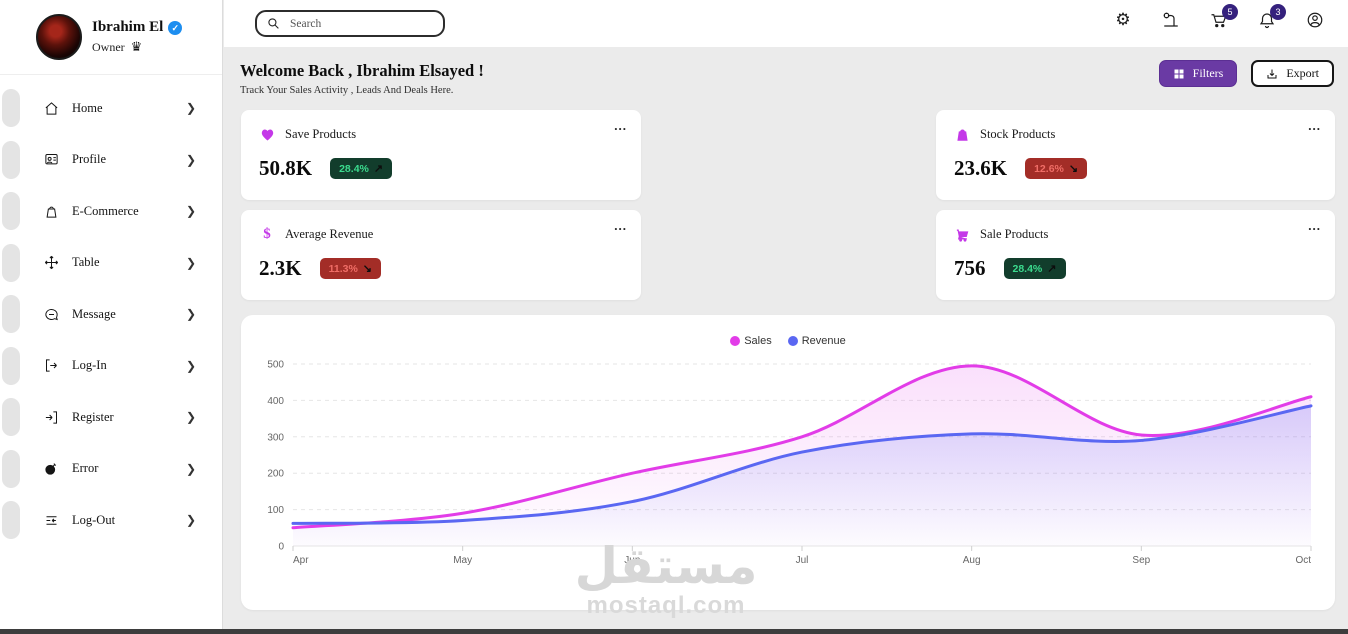 This screenshot has height=634, width=1348. Describe the element at coordinates (86, 262) in the screenshot. I see `sidebar-item-label: Table` at that location.